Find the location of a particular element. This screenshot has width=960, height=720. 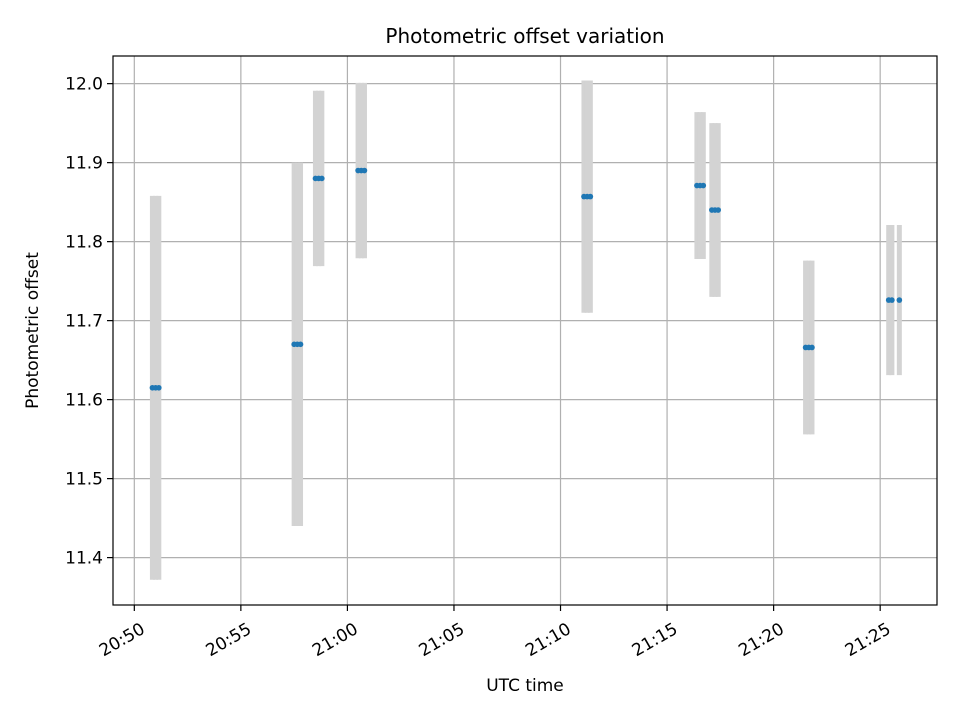

y-tick-label: 11.8 is located at coordinates (84, 243).